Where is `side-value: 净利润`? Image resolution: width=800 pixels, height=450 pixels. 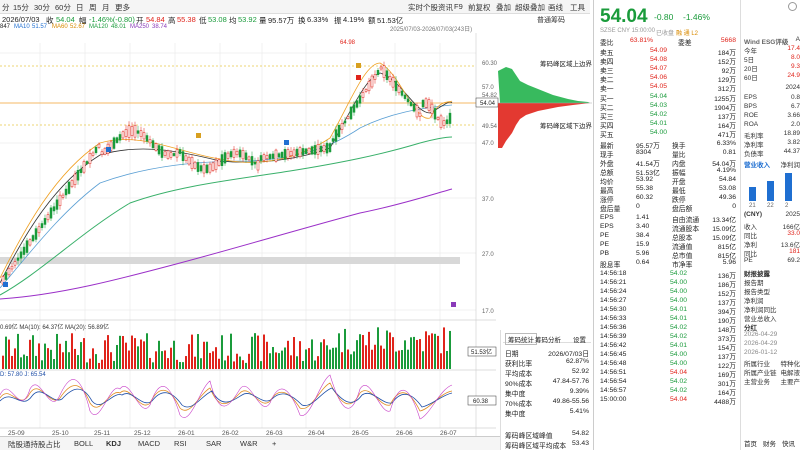
side-value: 净利润 is located at coordinates (790, 165).